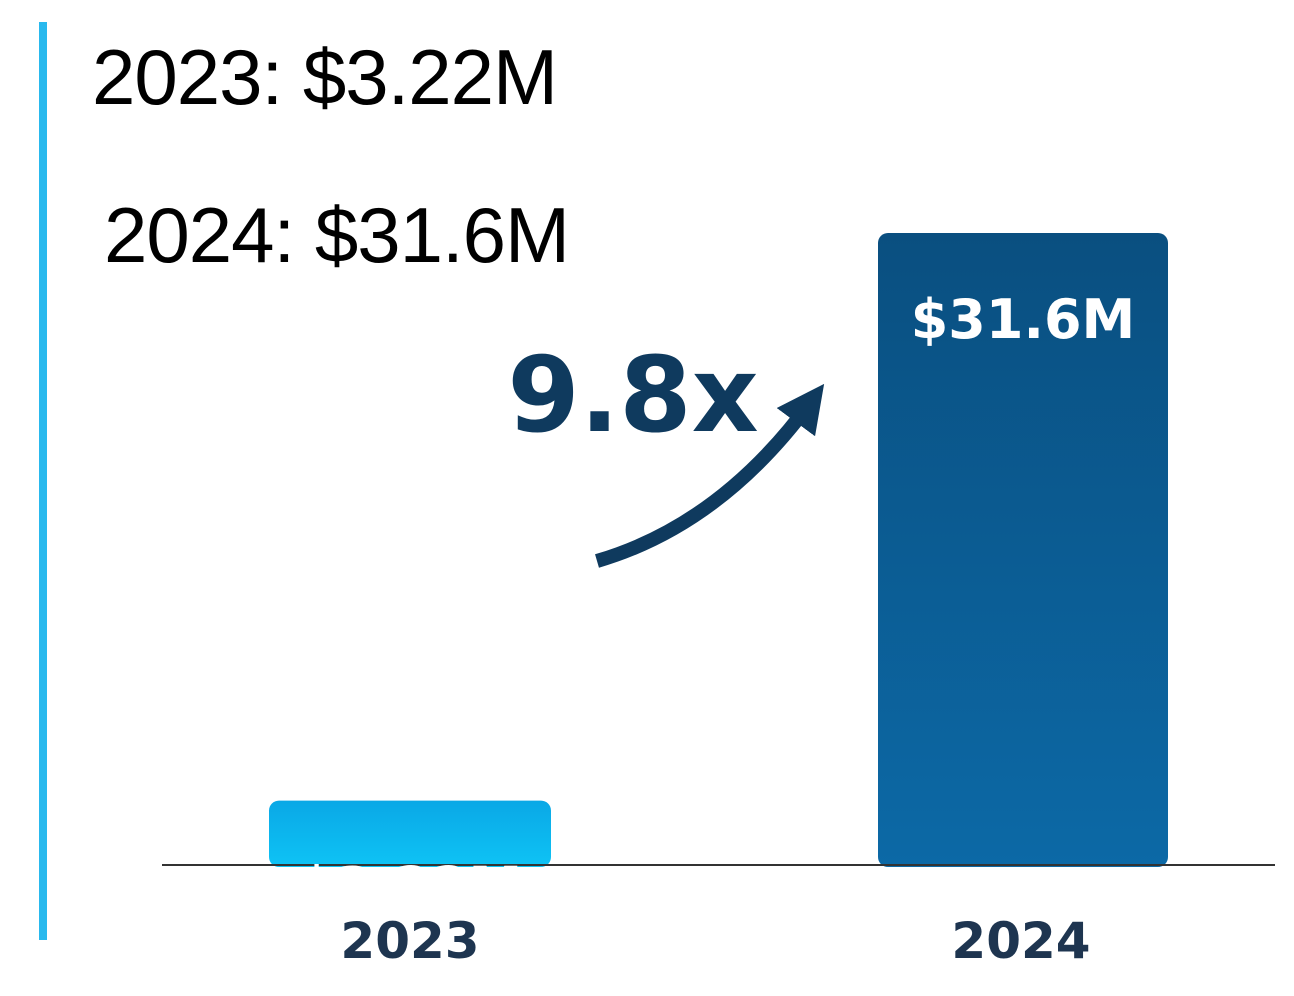  I want to click on summary-2023: 2023: $3.22M, so click(325, 77).